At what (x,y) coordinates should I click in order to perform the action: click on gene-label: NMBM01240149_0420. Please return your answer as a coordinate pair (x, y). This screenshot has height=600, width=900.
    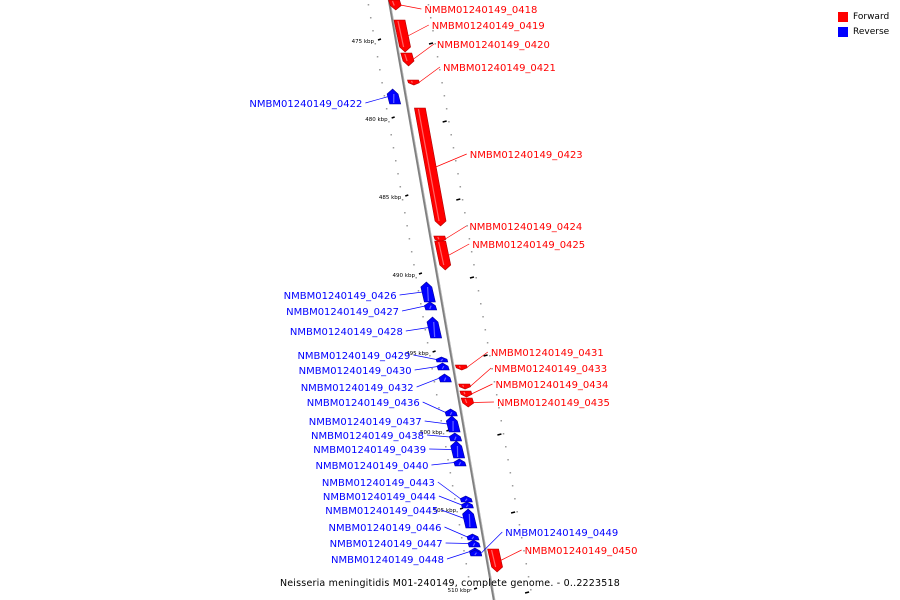
    Looking at the image, I should click on (493, 45).